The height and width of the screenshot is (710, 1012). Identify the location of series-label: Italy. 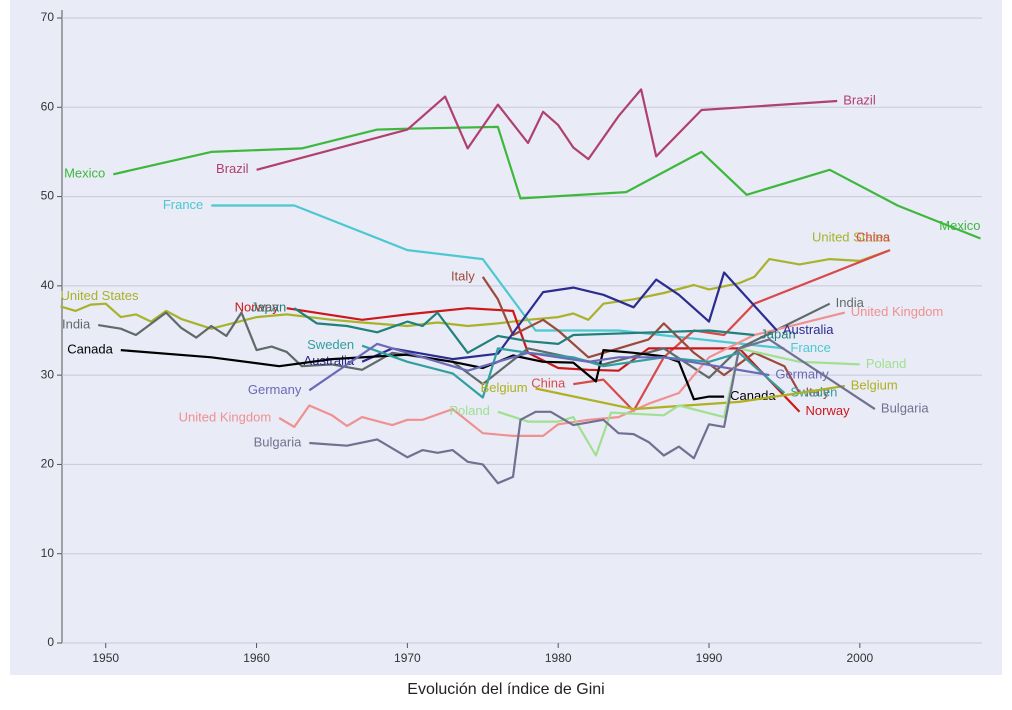
(463, 275).